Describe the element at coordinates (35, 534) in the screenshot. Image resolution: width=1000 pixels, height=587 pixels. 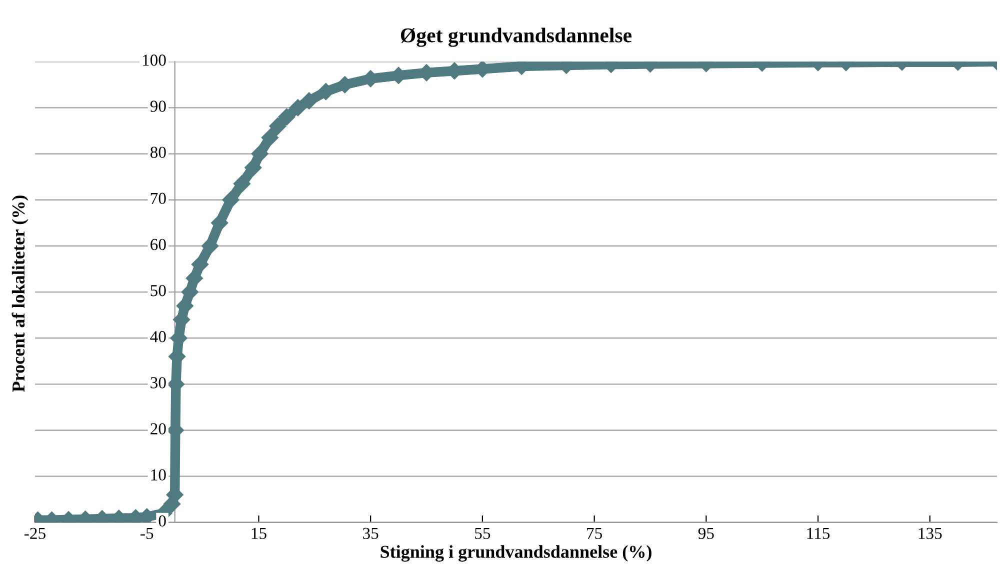
I see `x-tick-label: -25` at that location.